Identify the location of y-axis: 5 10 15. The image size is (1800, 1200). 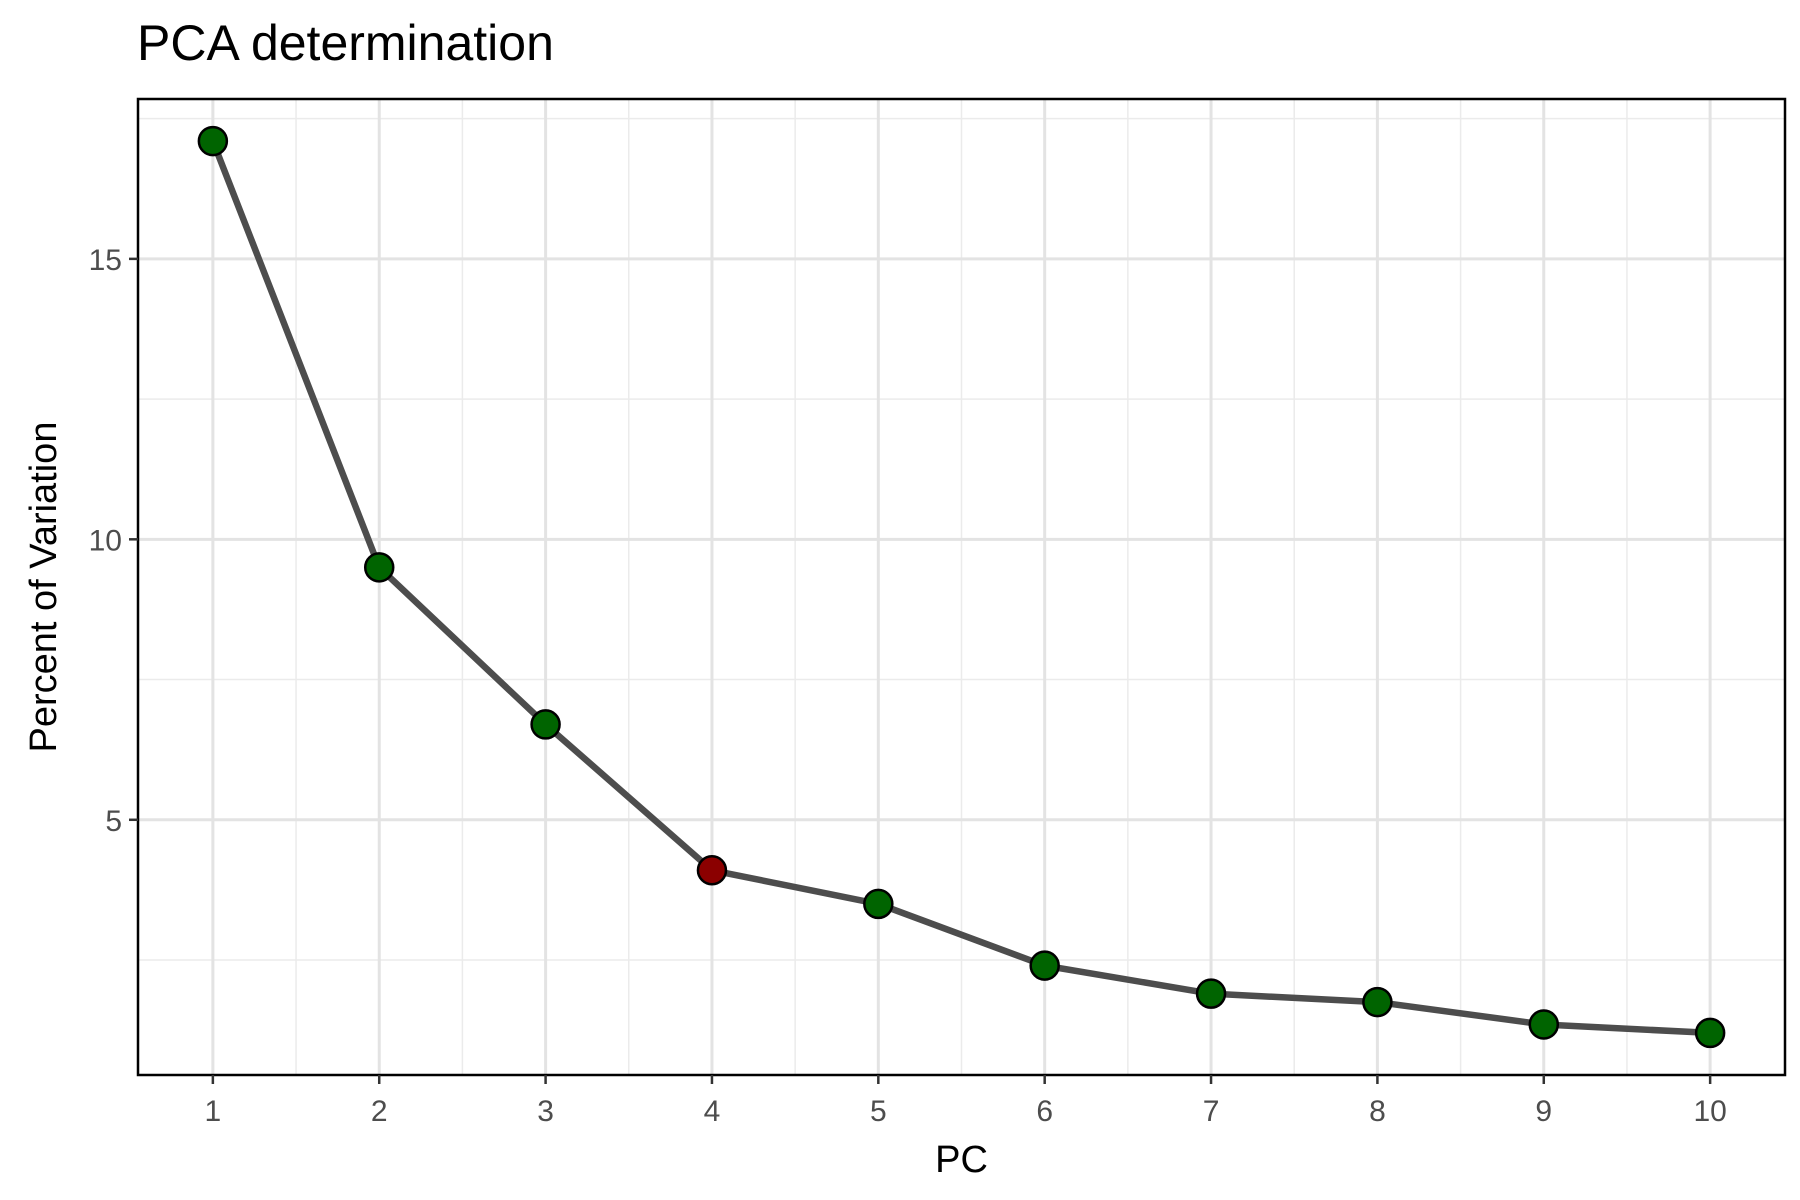
(113, 541).